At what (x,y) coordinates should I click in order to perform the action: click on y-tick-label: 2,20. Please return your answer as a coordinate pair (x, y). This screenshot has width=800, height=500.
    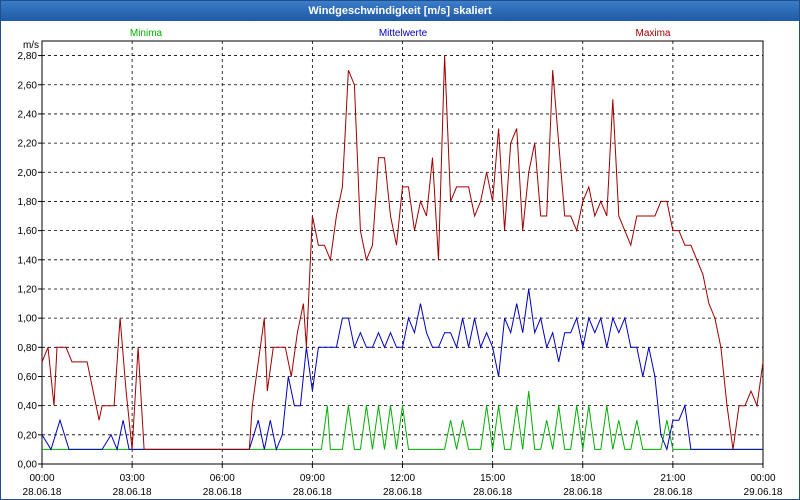
    Looking at the image, I should click on (28, 144).